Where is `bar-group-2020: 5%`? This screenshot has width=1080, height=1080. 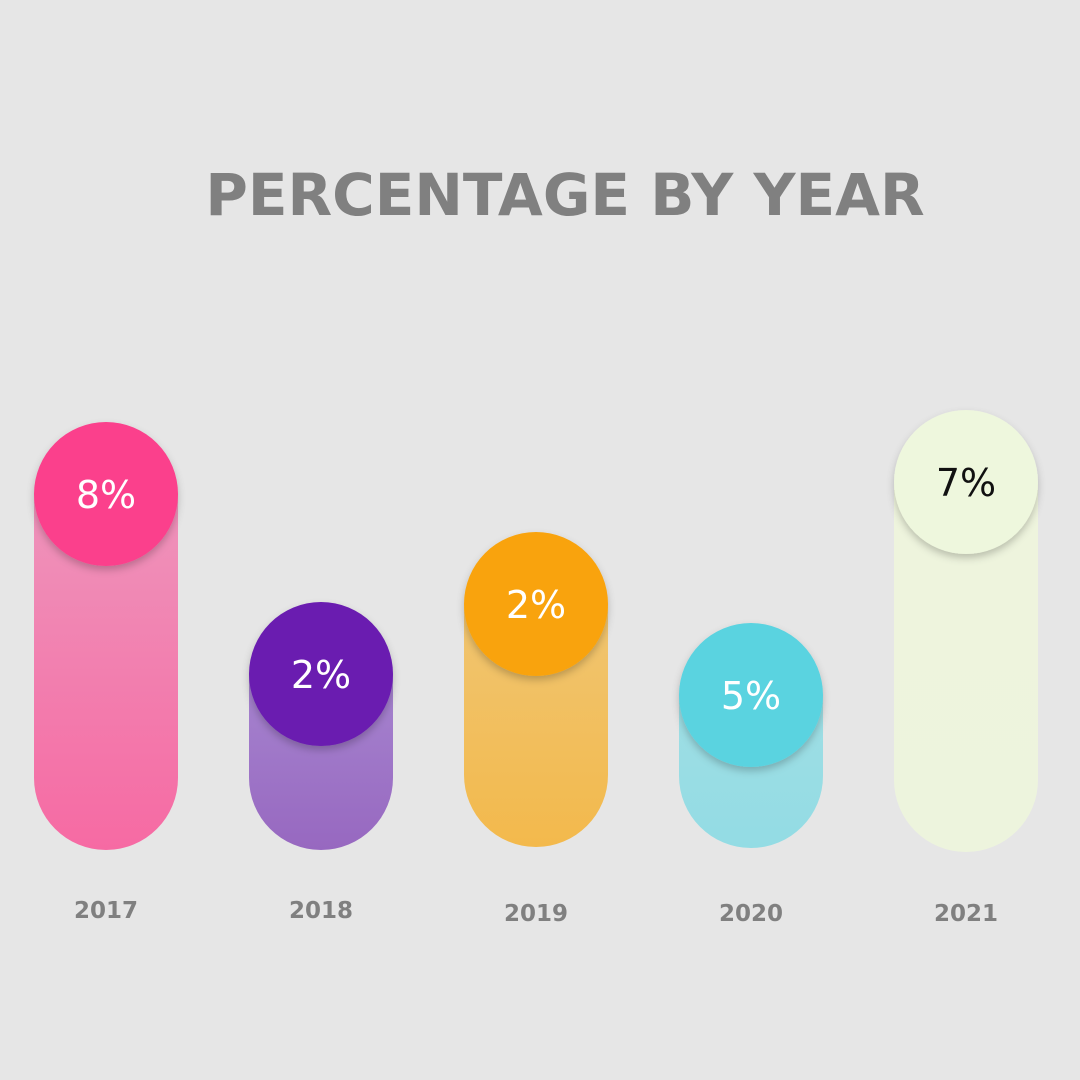
bar-group-2020: 5% is located at coordinates (751, 735).